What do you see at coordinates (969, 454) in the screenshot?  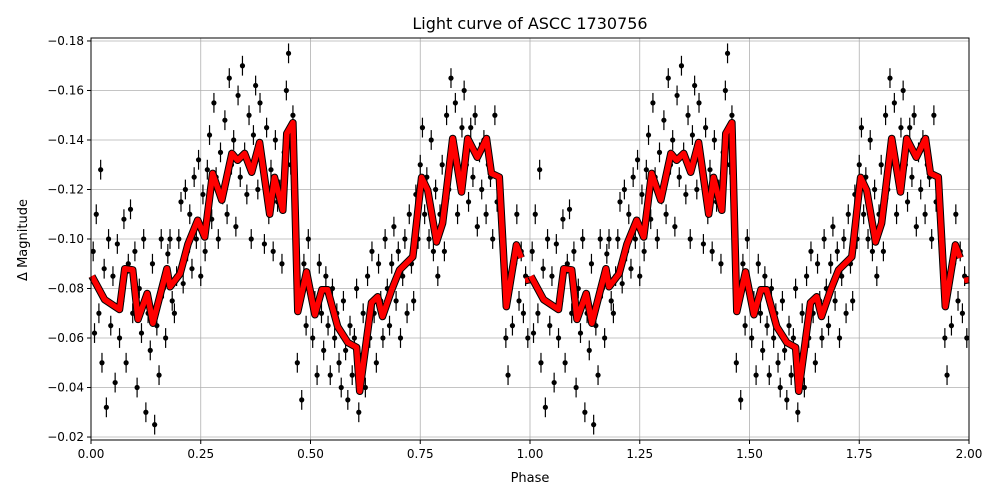 I see `x-tick-label: 2.00` at bounding box center [969, 454].